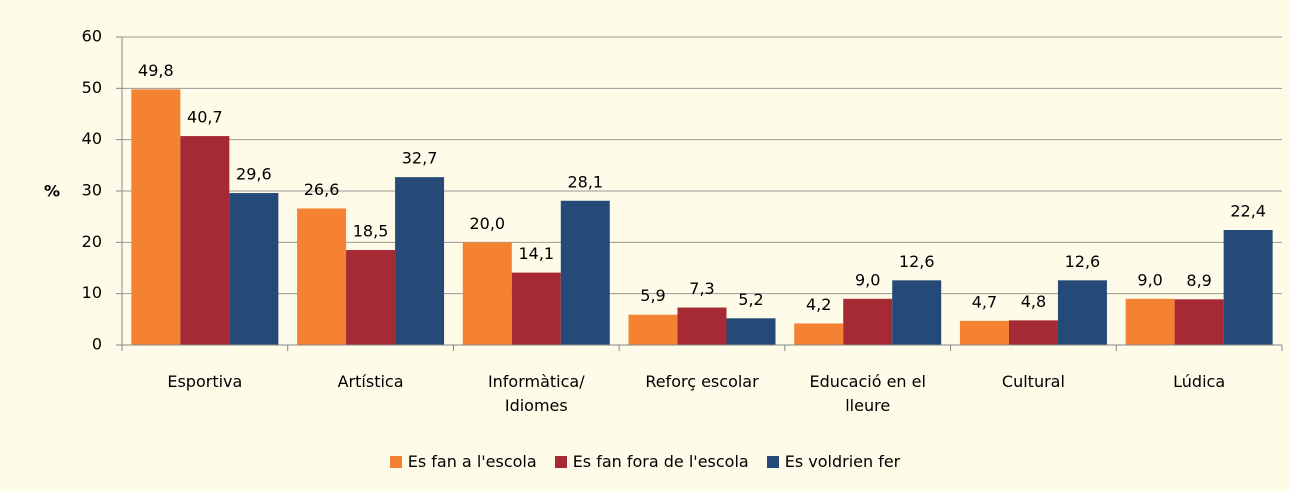 The image size is (1290, 491). What do you see at coordinates (536, 393) in the screenshot?
I see `x-tick-label: Informàtica/ Idiomes` at bounding box center [536, 393].